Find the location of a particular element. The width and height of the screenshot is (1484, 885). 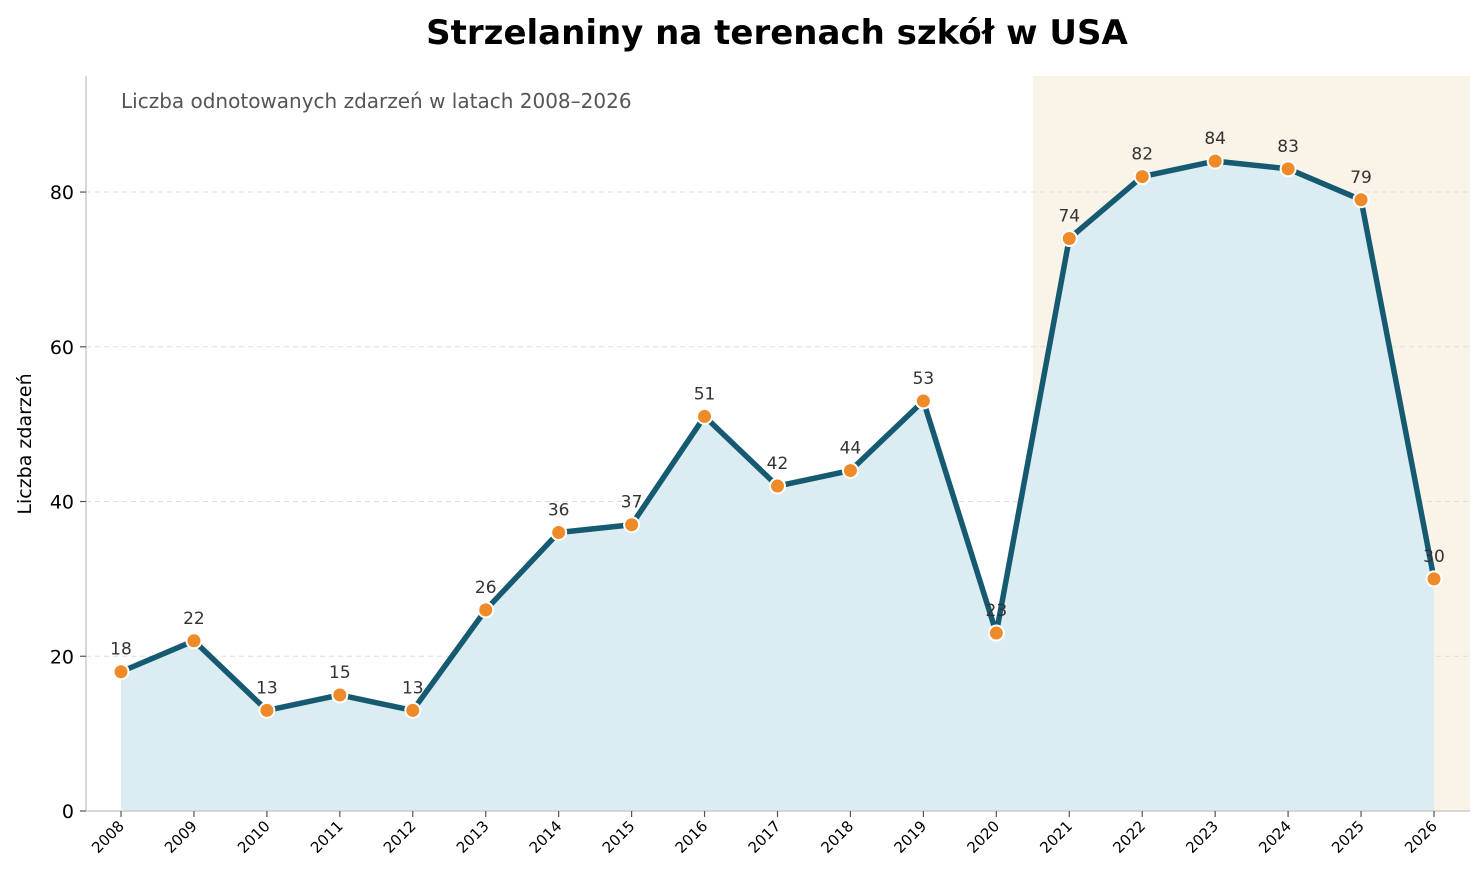

data-label: 23 is located at coordinates (997, 611).